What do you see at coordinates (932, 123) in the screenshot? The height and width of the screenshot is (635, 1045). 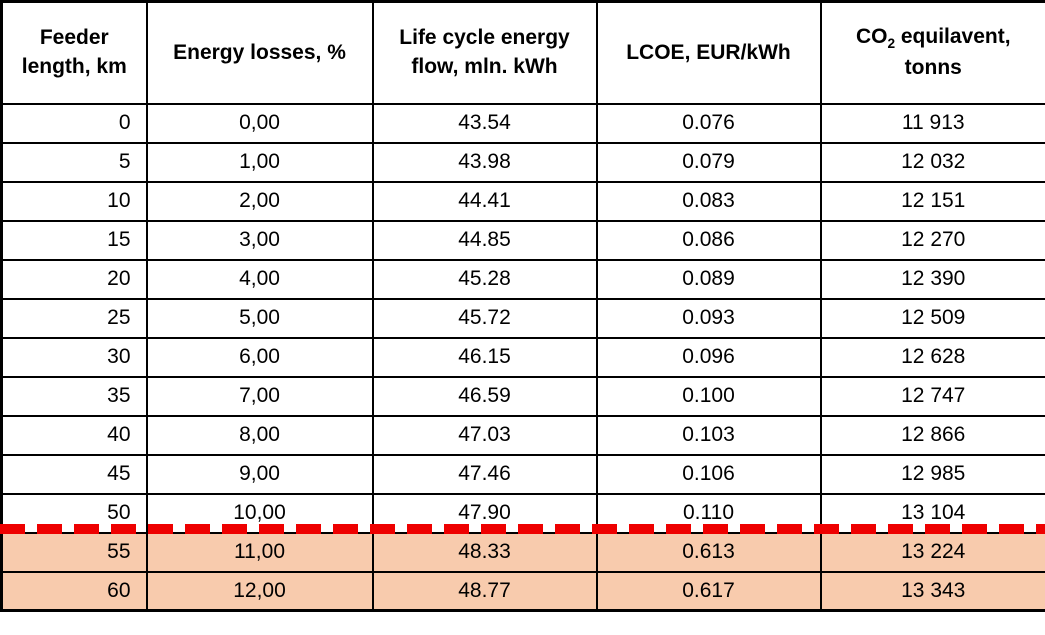 I see `cell-co2-equivalent: 11 913` at bounding box center [932, 123].